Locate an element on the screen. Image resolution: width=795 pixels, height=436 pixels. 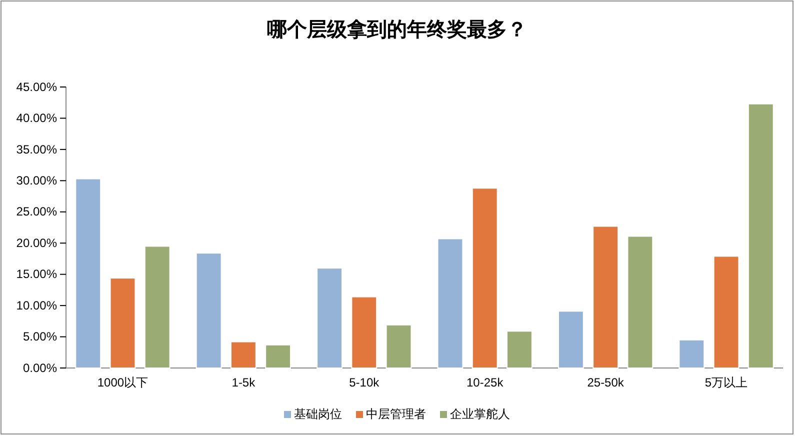
y-tick-label: 45.00% is located at coordinates (37, 87).